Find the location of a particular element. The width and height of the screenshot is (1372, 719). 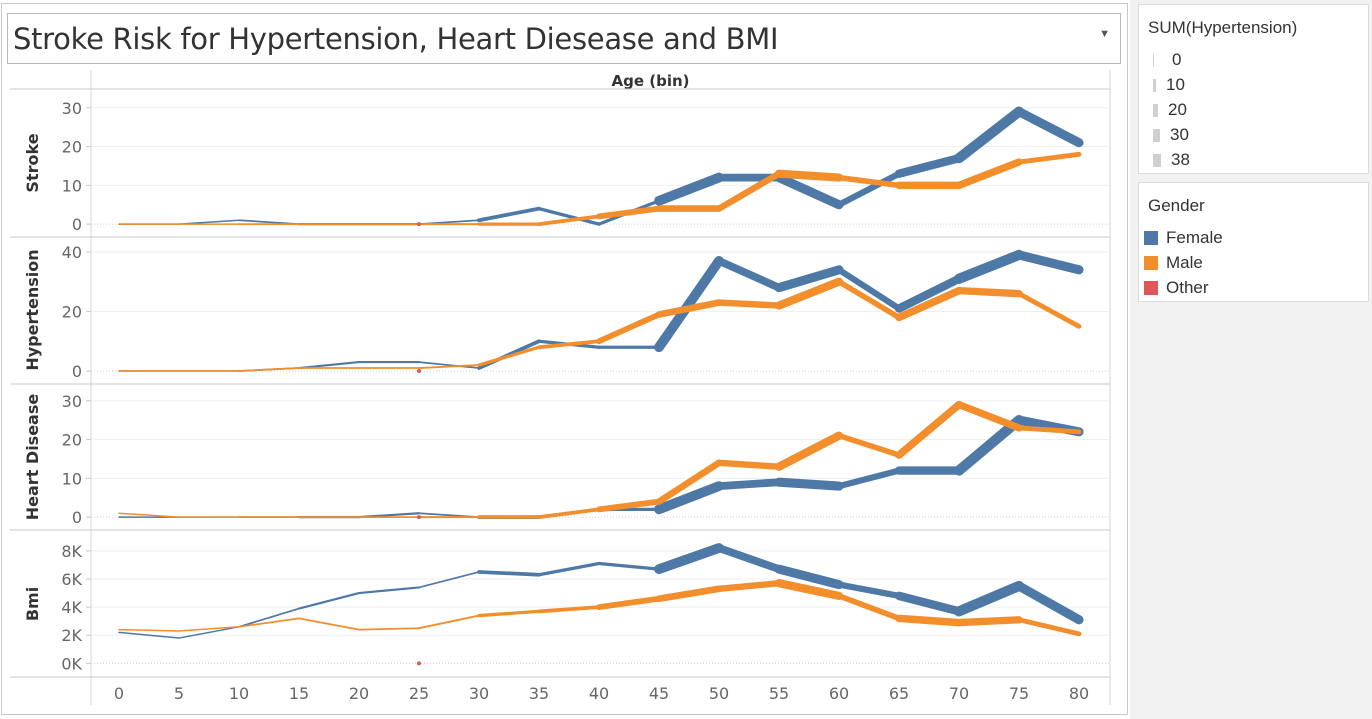

x-tick-label: 80 is located at coordinates (1079, 693).